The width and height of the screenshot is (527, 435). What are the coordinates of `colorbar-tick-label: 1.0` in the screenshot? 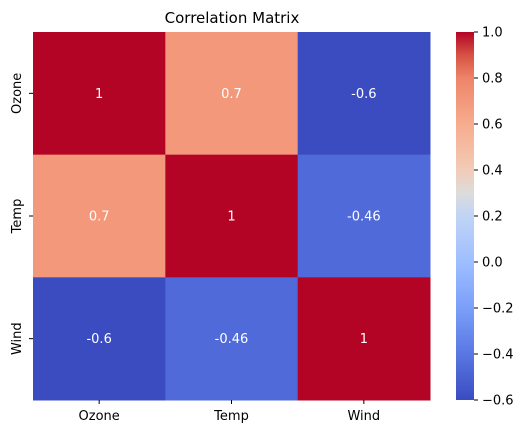 It's located at (492, 33).